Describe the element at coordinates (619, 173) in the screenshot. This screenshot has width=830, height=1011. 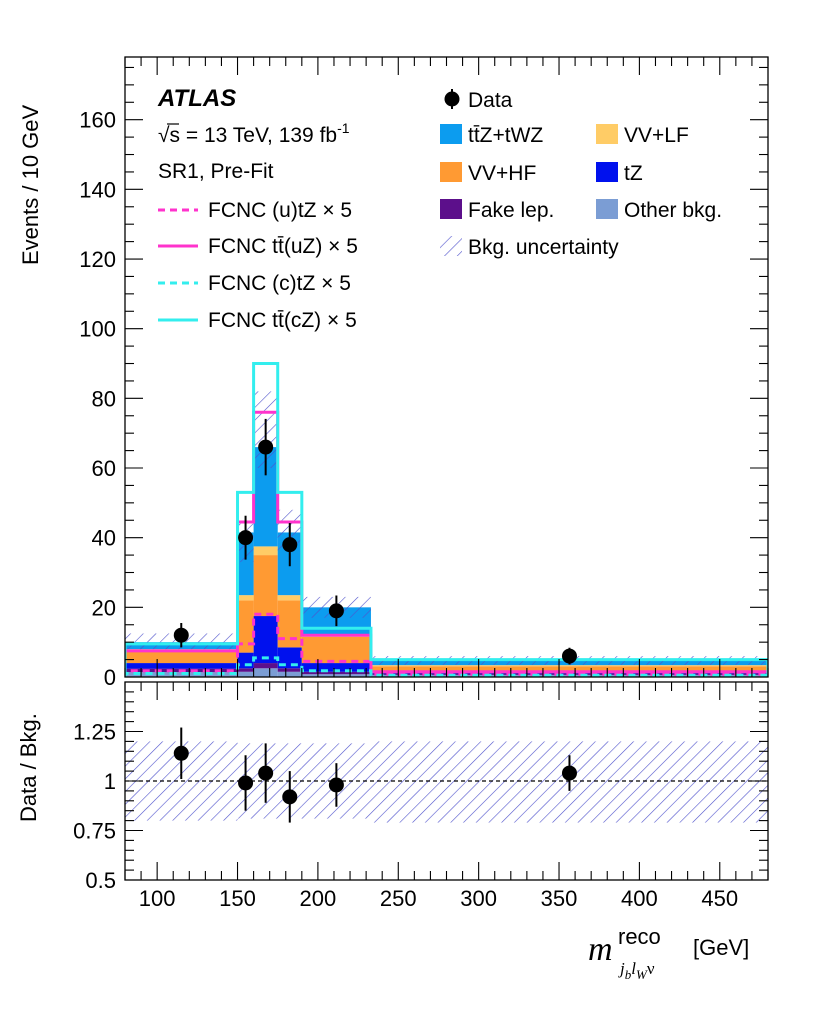
I see `legend-tz: tZ` at that location.